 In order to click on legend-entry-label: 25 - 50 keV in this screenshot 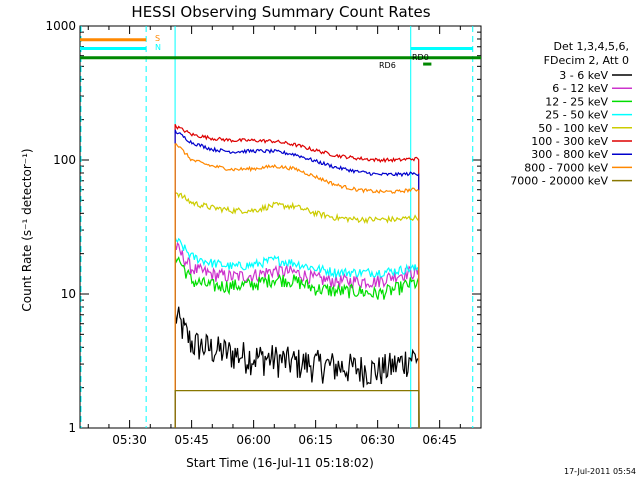, I will do `click(576, 115)`.